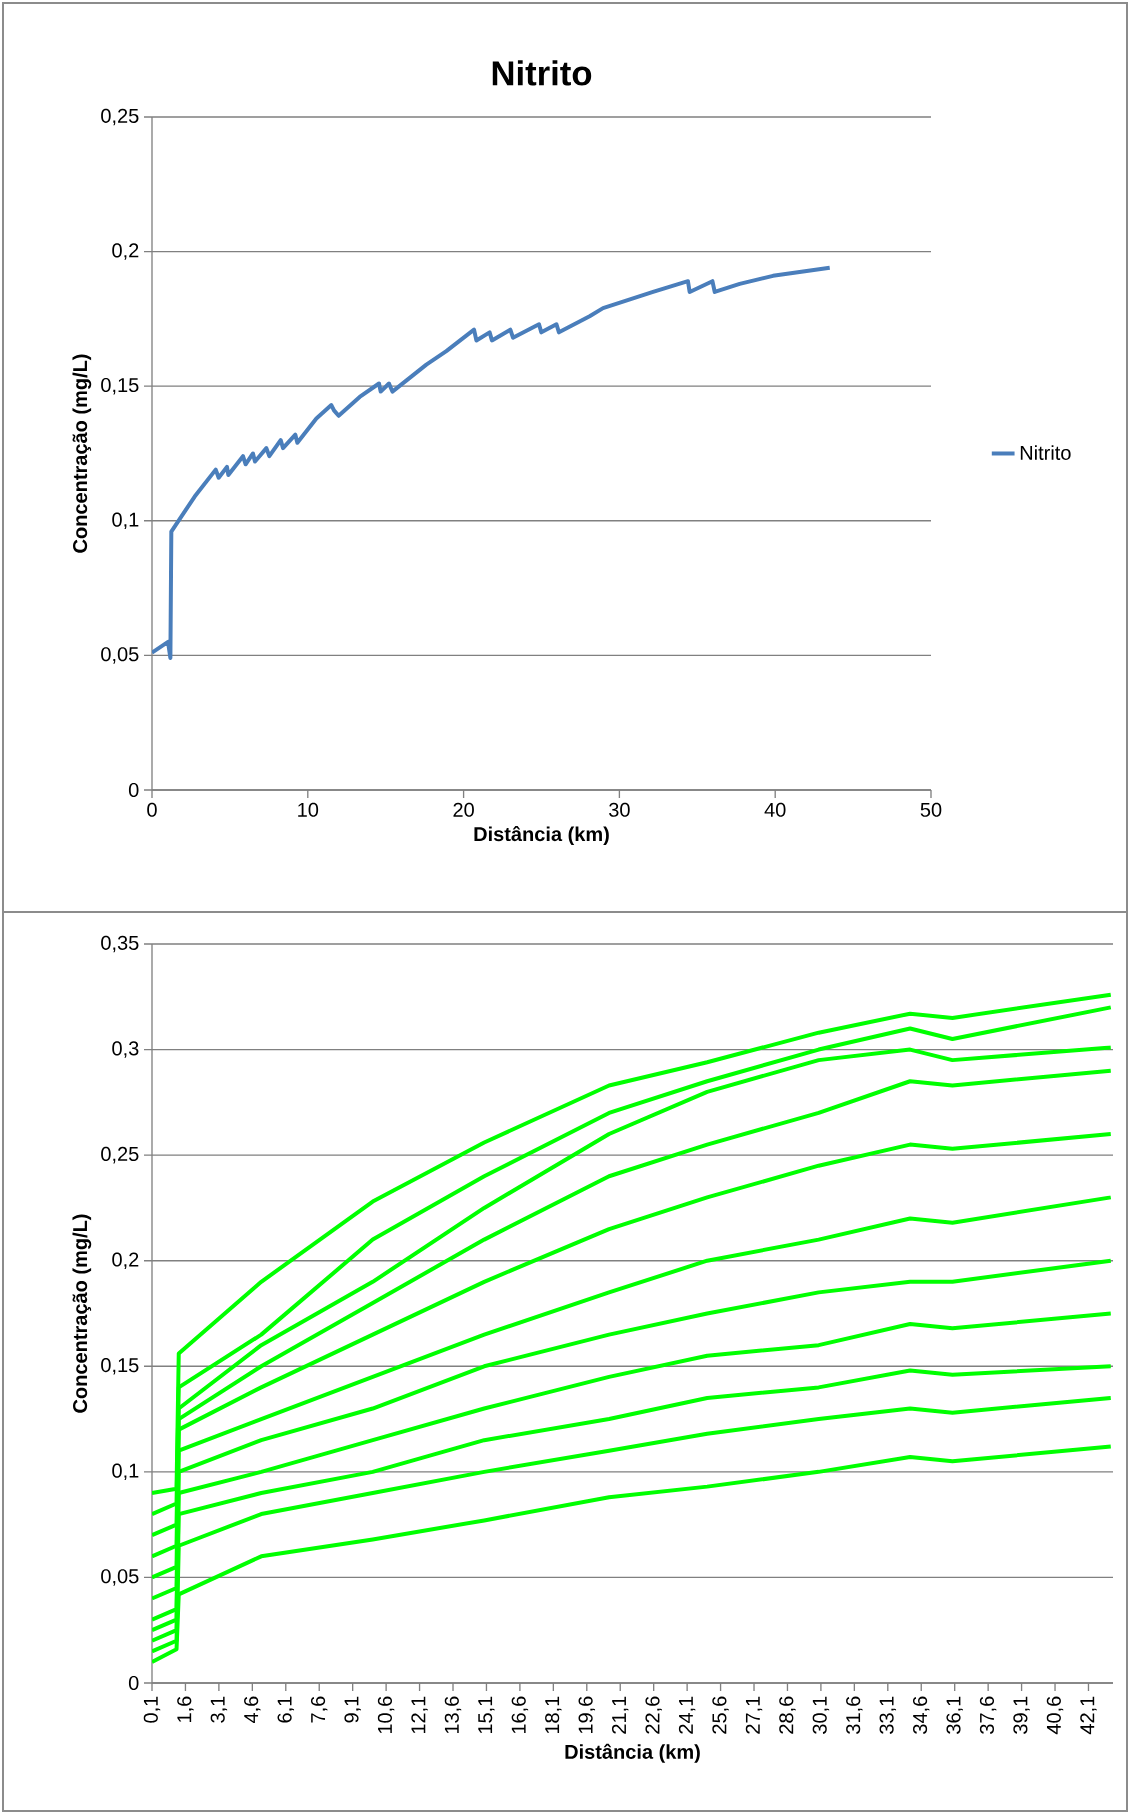 The width and height of the screenshot is (1130, 1814). I want to click on x-tick-label: 28,6, so click(787, 1715).